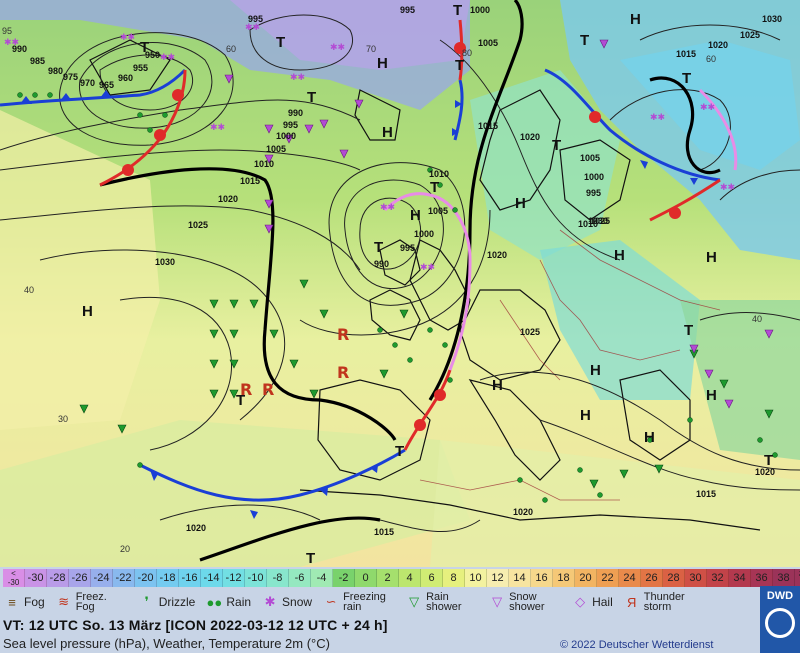 Image resolution: width=800 pixels, height=653 pixels. What do you see at coordinates (80, 578) in the screenshot?
I see `scale-cell: -26` at bounding box center [80, 578].